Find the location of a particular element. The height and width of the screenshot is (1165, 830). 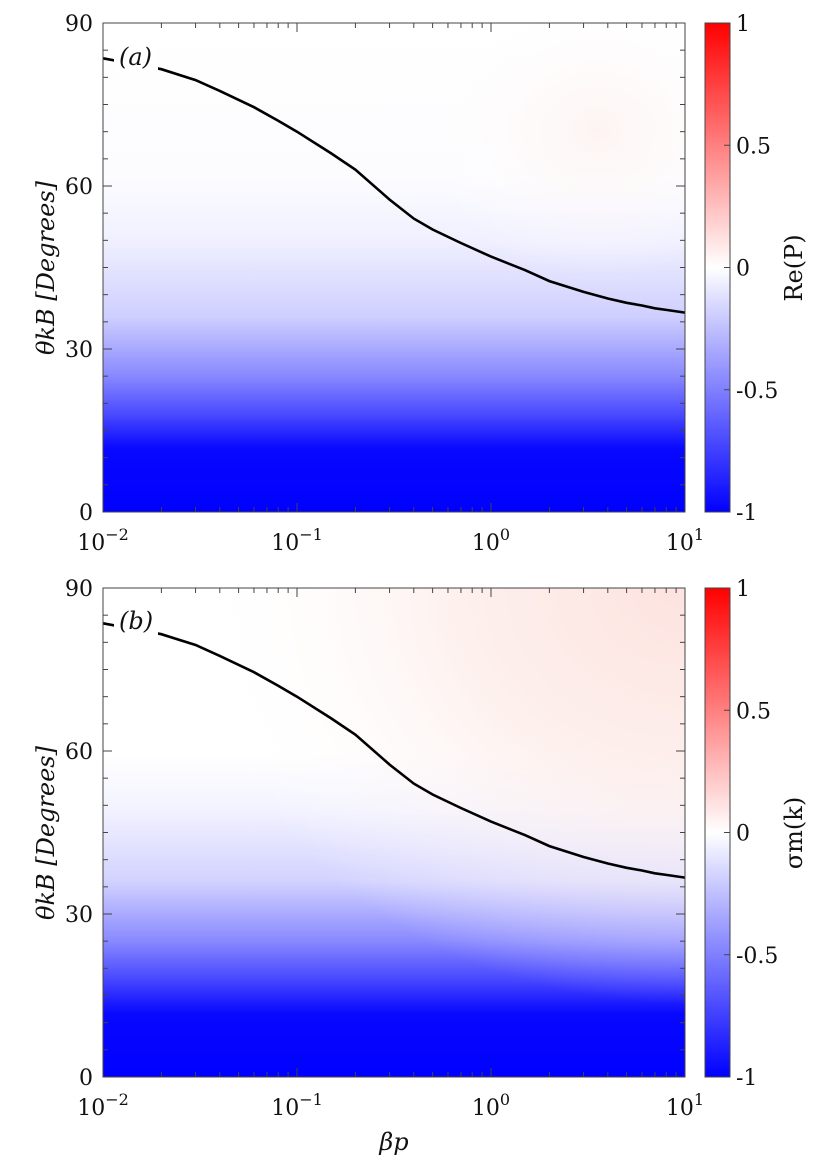

x-axis-title-b: βp is located at coordinates (393, 1142).